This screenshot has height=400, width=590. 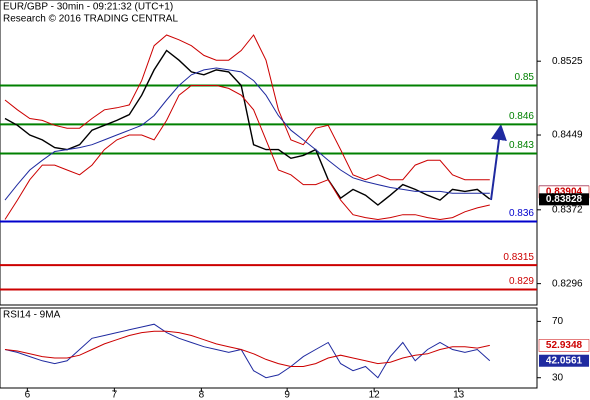 What do you see at coordinates (567, 283) in the screenshot?
I see `y-tick-label: 0.8296` at bounding box center [567, 283].